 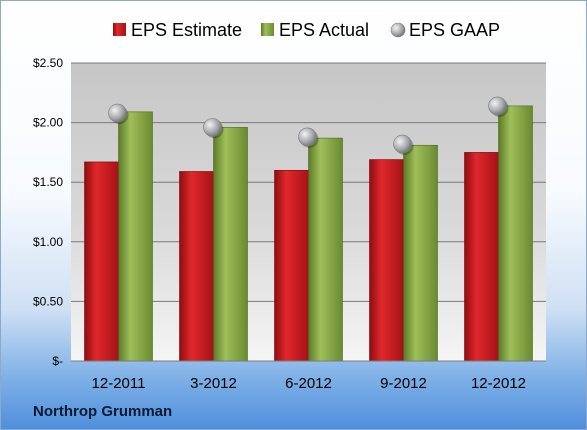 What do you see at coordinates (103, 411) in the screenshot?
I see `company-name: Northrop Grumman` at bounding box center [103, 411].